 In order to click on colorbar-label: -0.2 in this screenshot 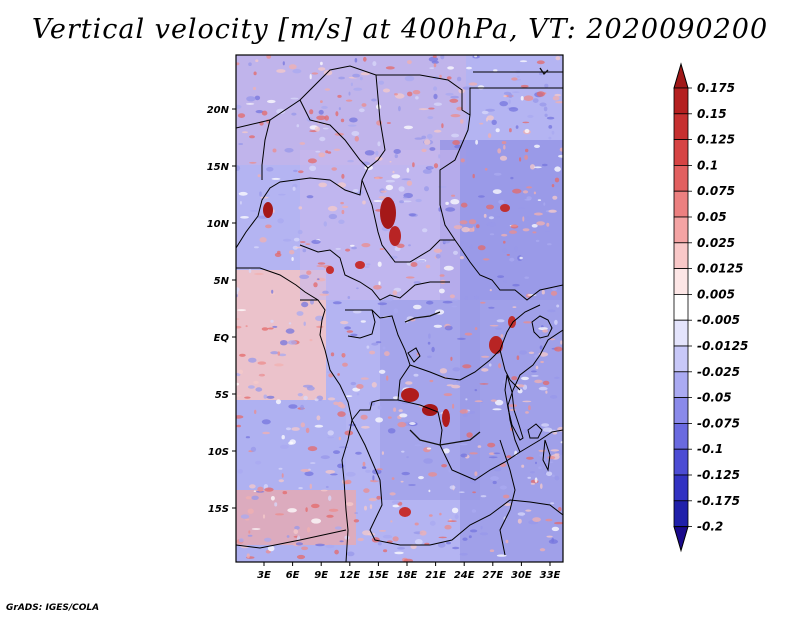, I will do `click(710, 527)`.